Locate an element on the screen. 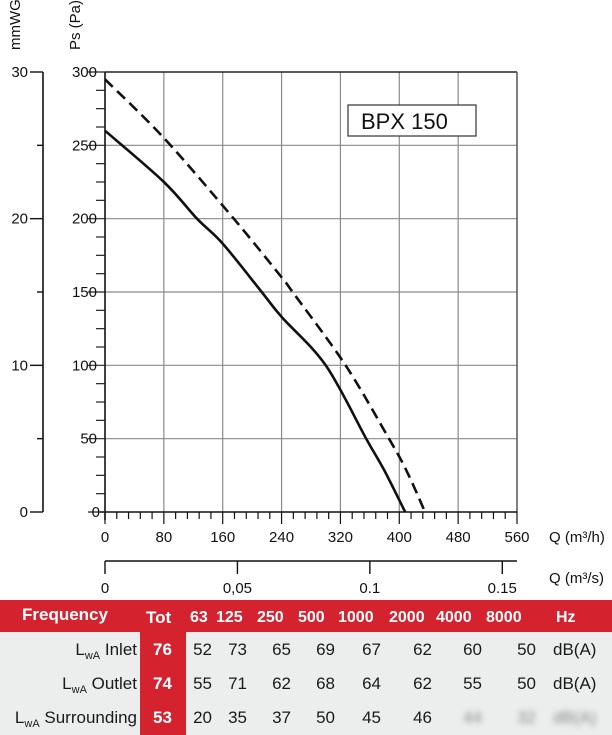  row-value-1000: 45 is located at coordinates (371, 717).